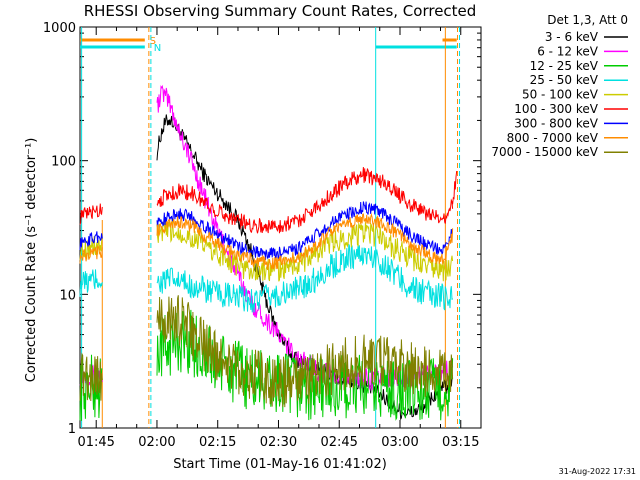 This screenshot has height=480, width=640. Describe the element at coordinates (587, 20) in the screenshot. I see `legend-title: Det 1,3, Att 0` at that location.